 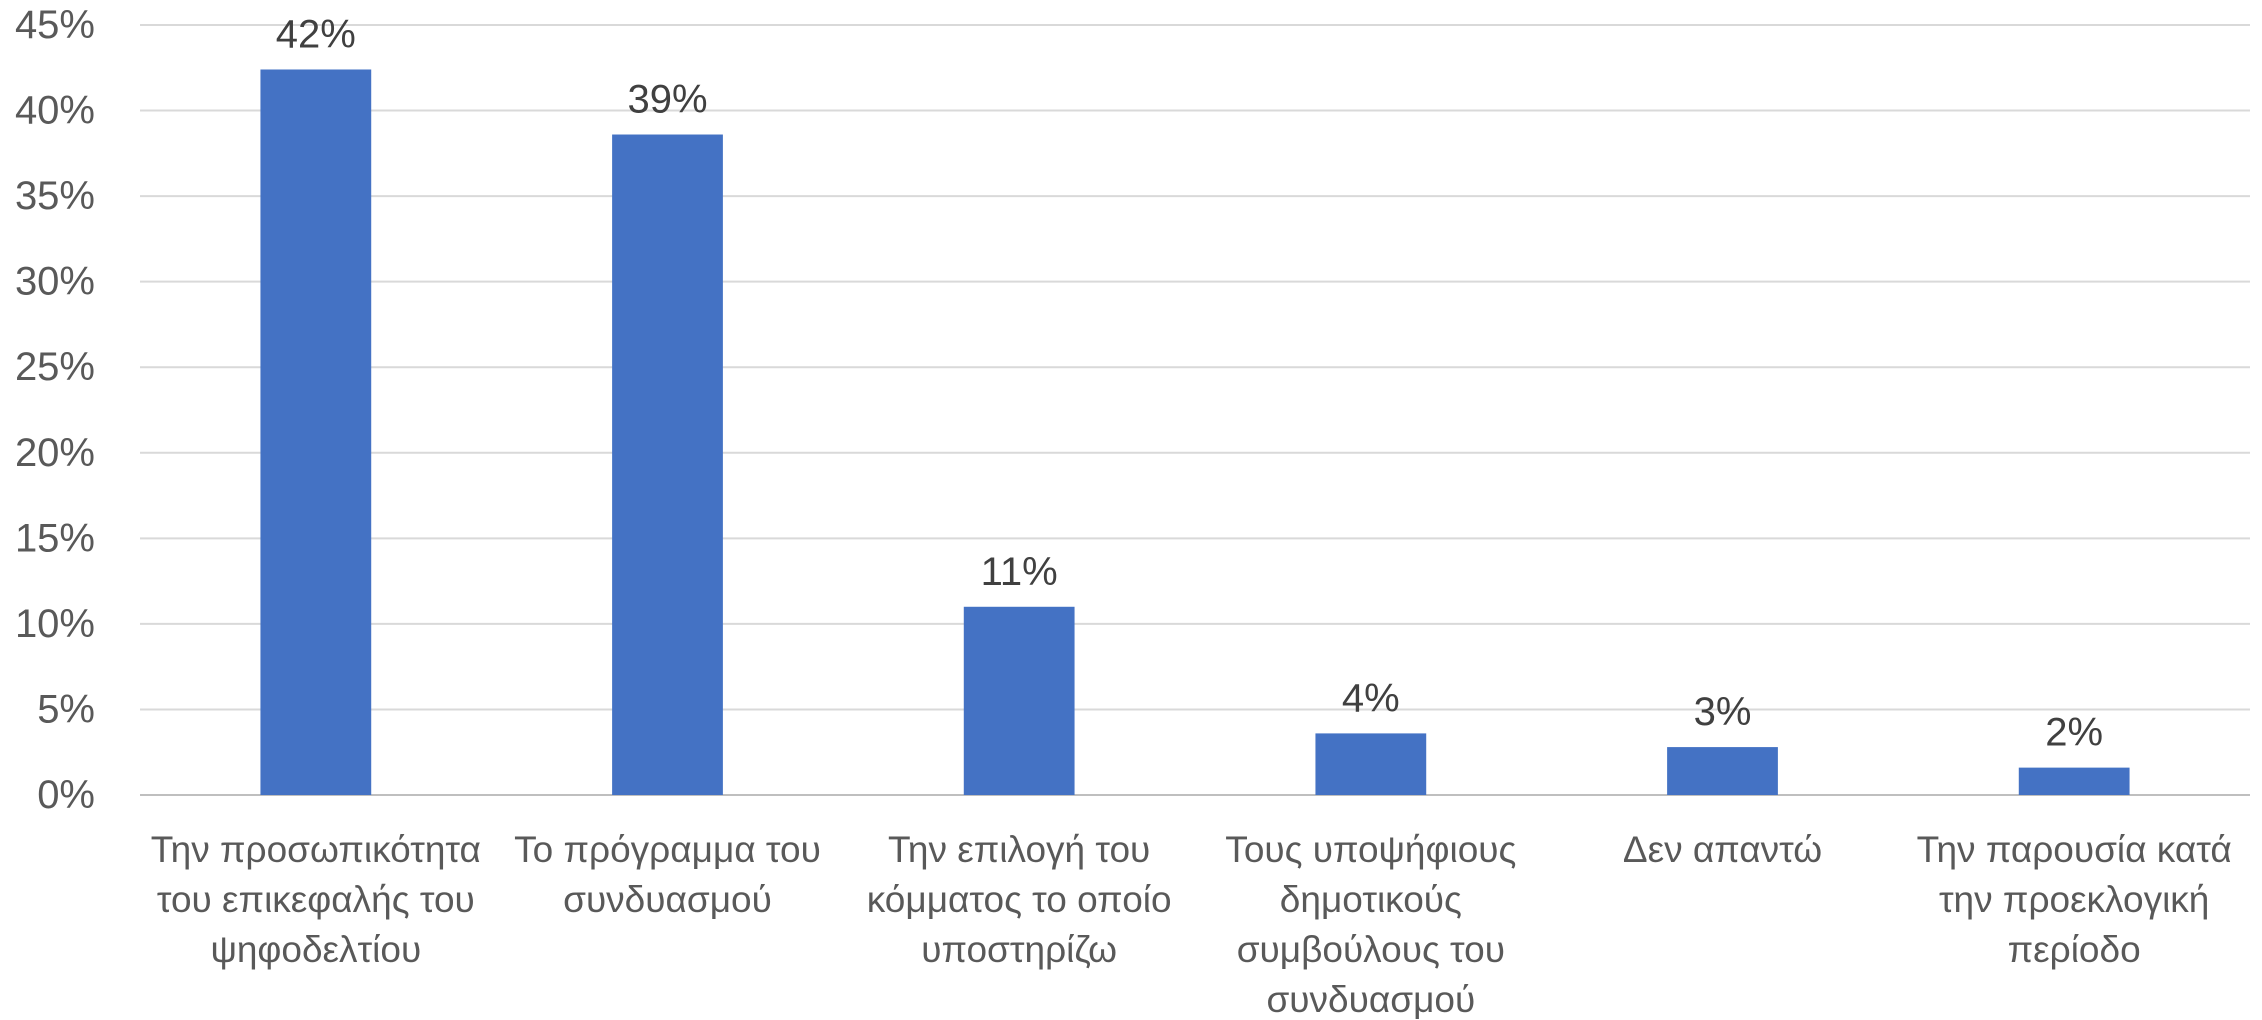 What do you see at coordinates (1723, 712) in the screenshot?
I see `data-label: 3%` at bounding box center [1723, 712].